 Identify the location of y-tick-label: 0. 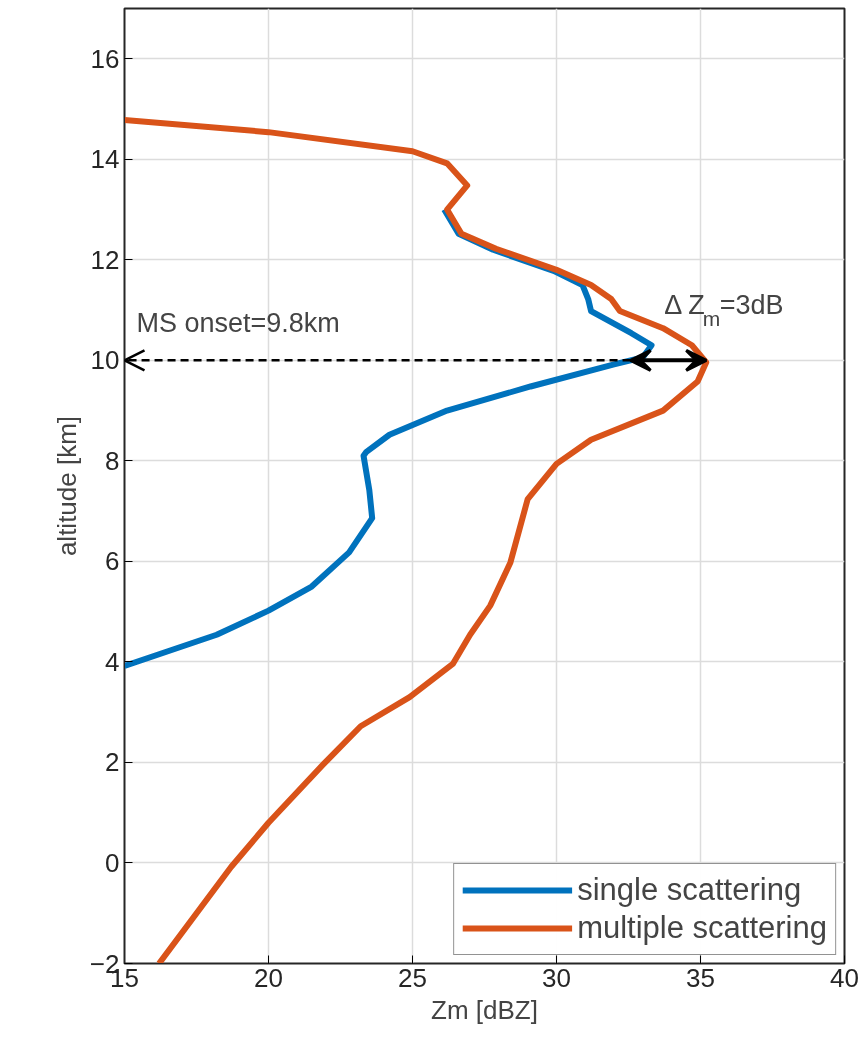
(112, 862).